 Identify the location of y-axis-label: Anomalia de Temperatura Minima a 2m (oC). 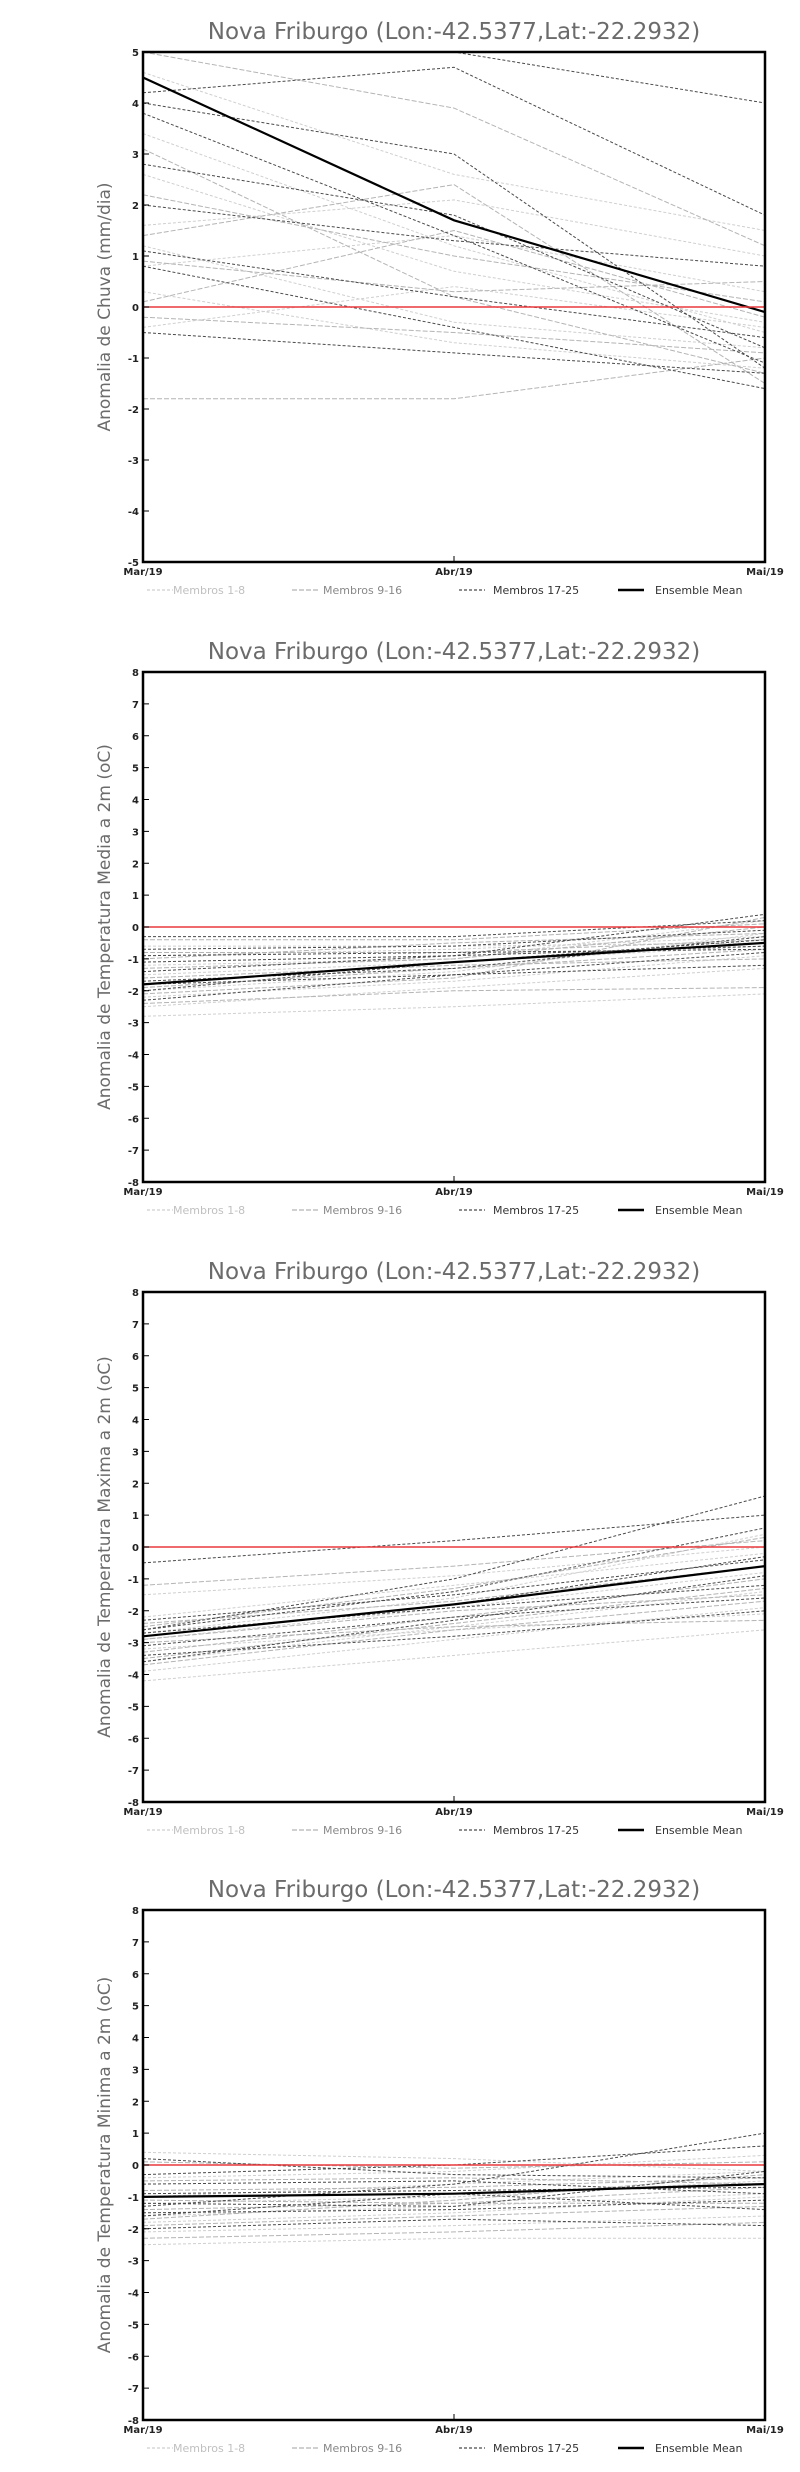
(105, 2165).